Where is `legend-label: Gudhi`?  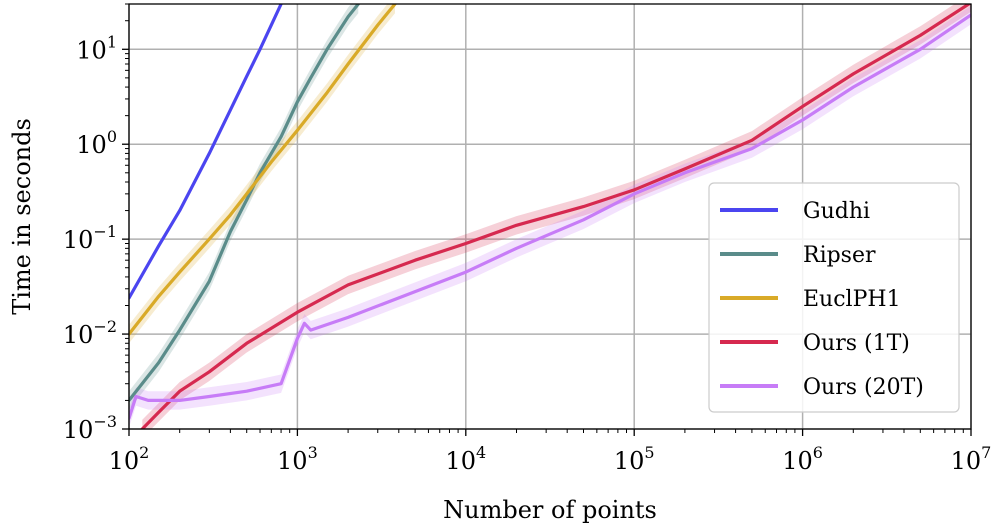
legend-label: Gudhi is located at coordinates (836, 211).